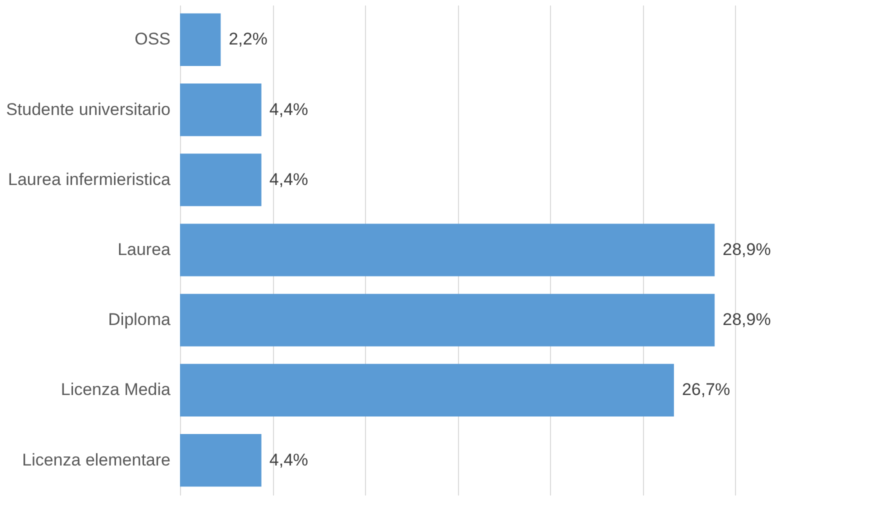  I want to click on y-tick-label: Studente universitario, so click(88, 109).